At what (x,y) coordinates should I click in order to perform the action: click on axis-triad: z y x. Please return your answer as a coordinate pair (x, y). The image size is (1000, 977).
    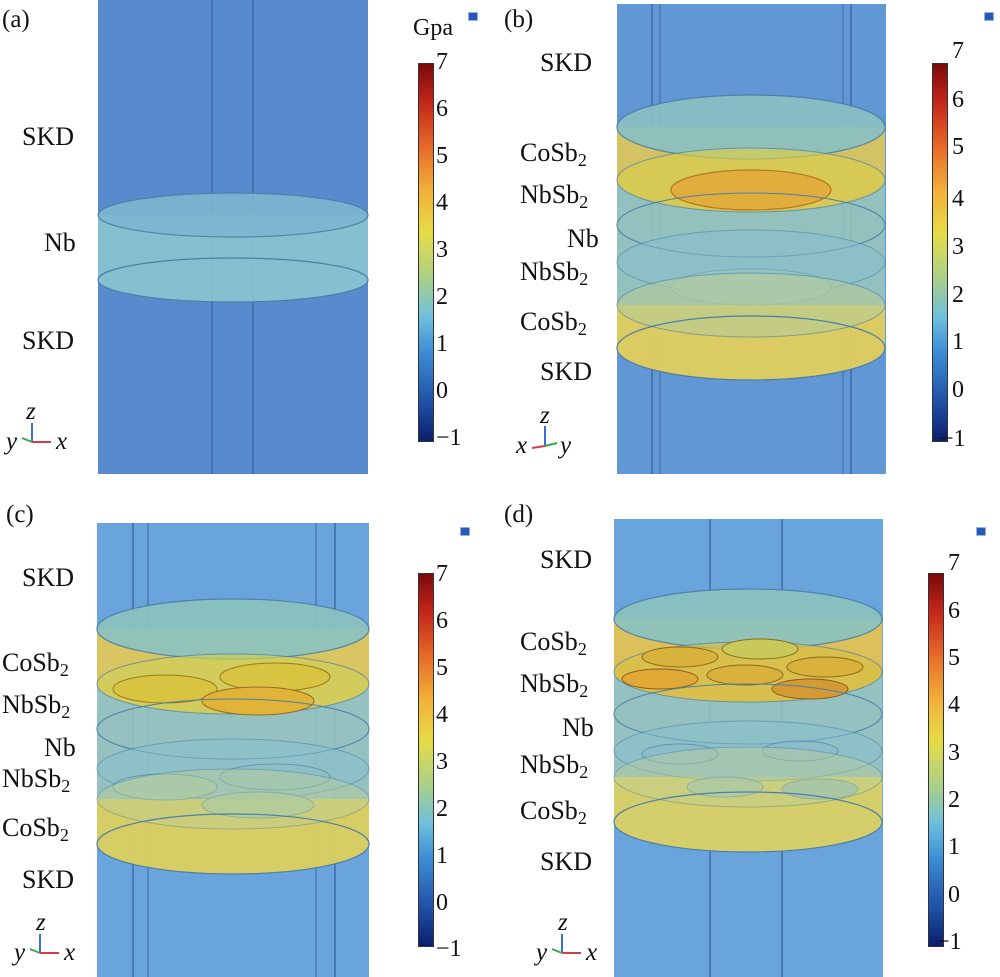
    Looking at the image, I should click on (47, 937).